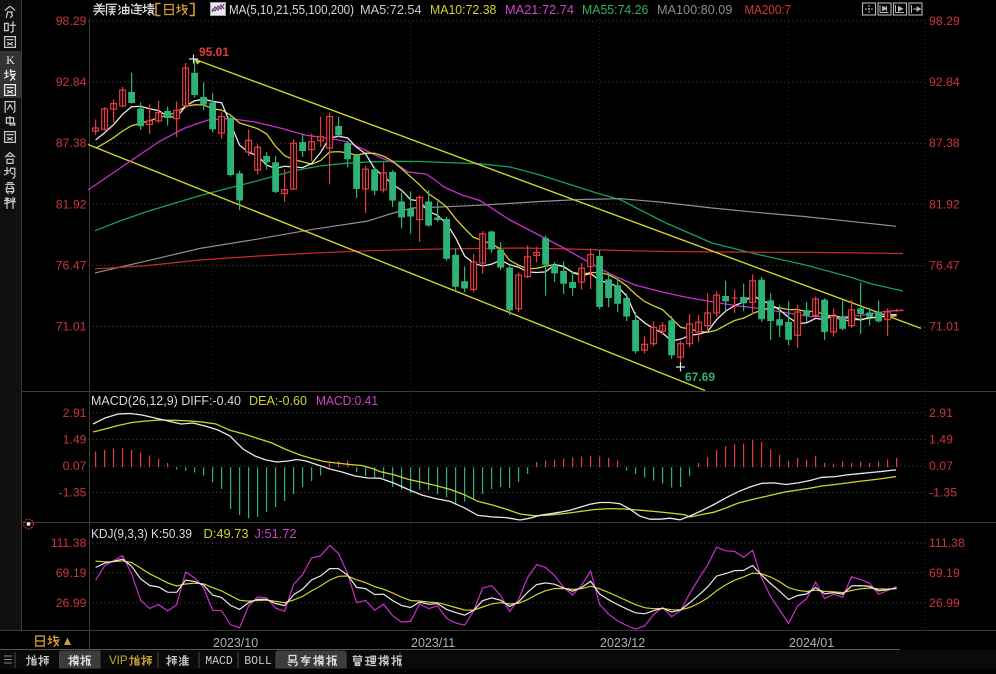 This screenshot has height=674, width=996. What do you see at coordinates (118, 661) in the screenshot?
I see `svg-text: VIP` at bounding box center [118, 661].